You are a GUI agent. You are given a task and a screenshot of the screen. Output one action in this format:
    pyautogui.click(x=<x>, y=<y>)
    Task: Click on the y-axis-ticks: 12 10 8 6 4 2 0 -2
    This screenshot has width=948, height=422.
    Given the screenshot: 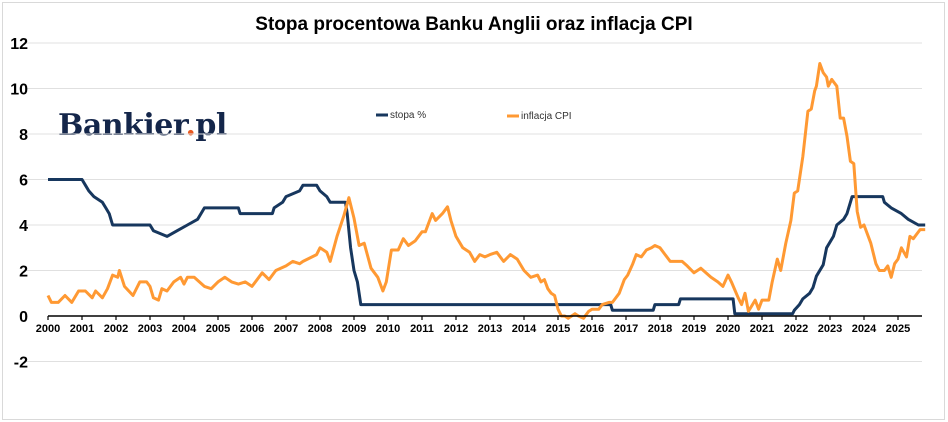 What is the action you would take?
    pyautogui.click(x=19, y=204)
    